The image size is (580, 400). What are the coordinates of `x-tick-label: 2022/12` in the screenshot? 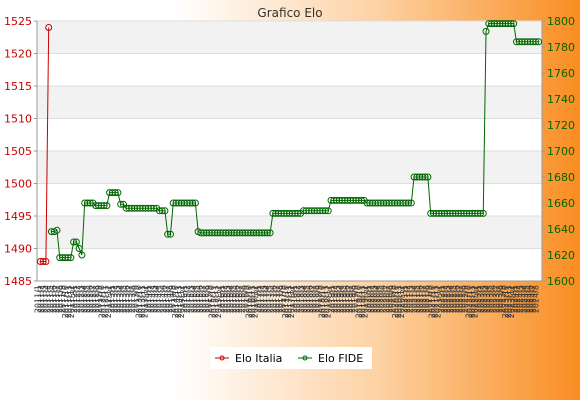 It's located at (474, 301).